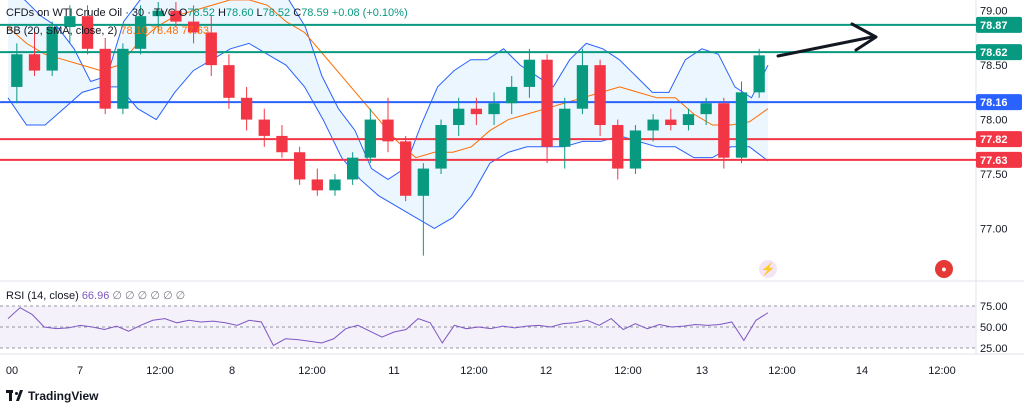  I want to click on price-level-tag-label: 77.82, so click(994, 140).